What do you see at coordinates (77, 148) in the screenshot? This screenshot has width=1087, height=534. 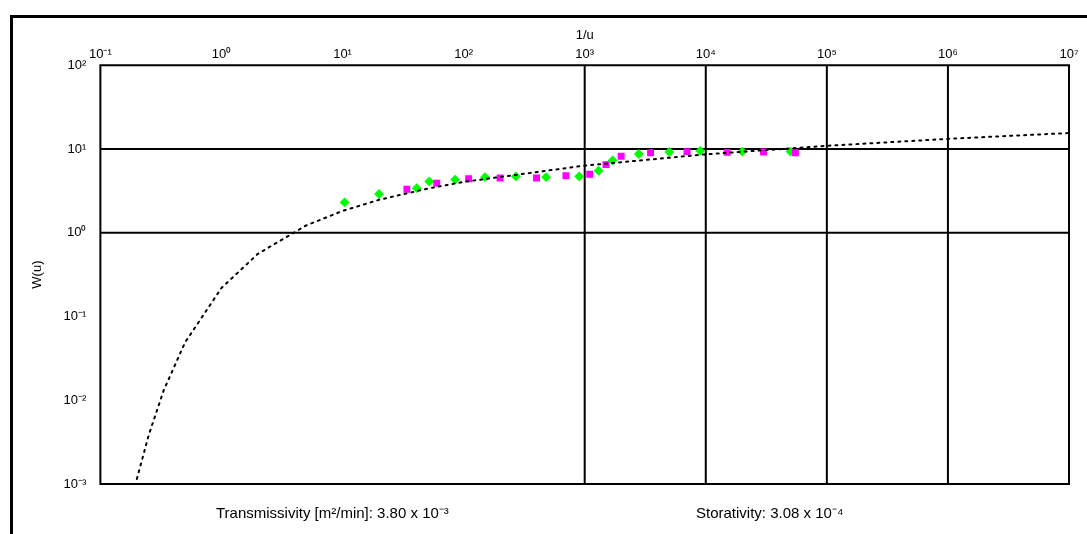 I see `y-tick-label: 10¹` at bounding box center [77, 148].